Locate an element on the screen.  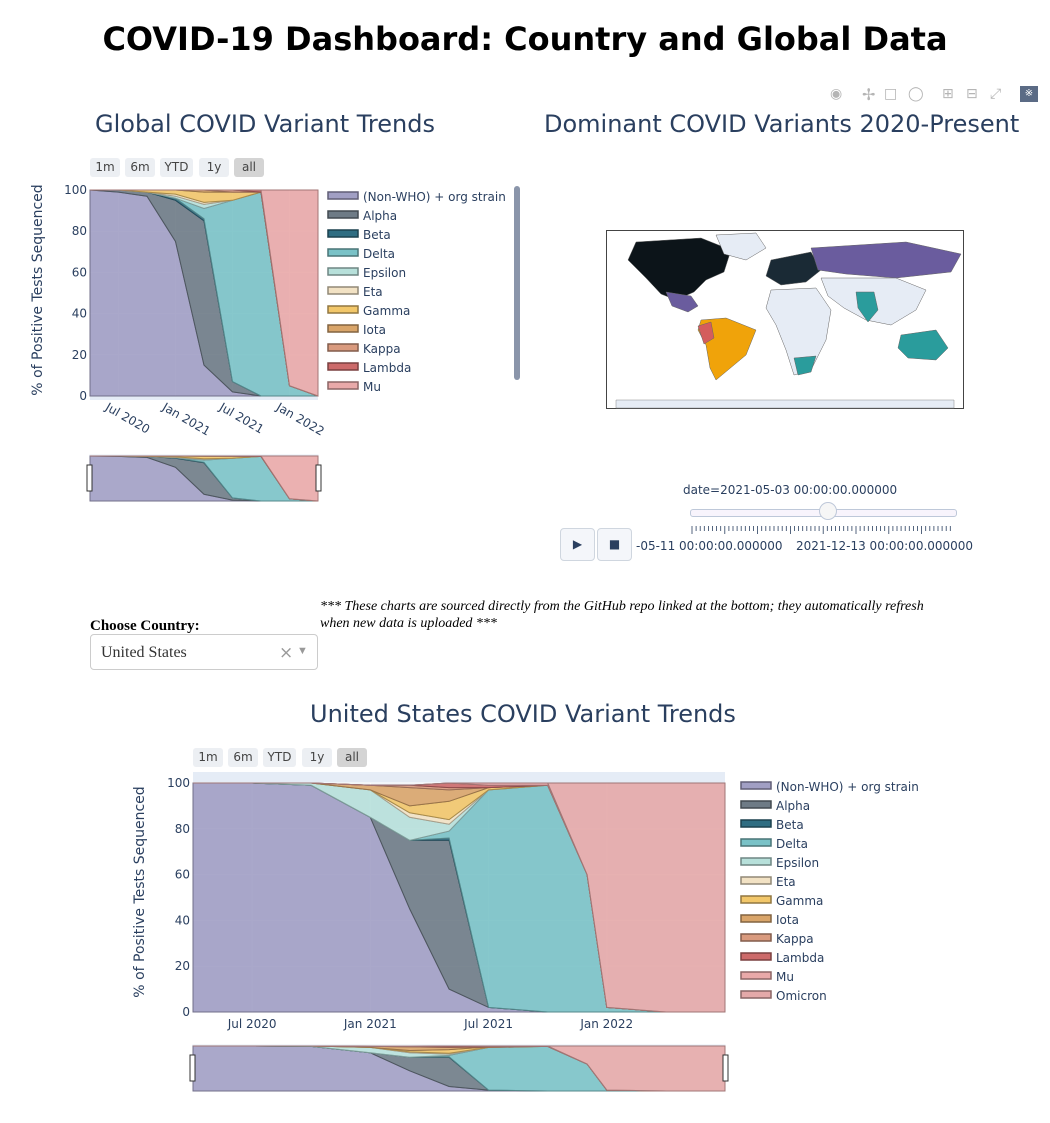
range-button-6m: 6m is located at coordinates (140, 167).